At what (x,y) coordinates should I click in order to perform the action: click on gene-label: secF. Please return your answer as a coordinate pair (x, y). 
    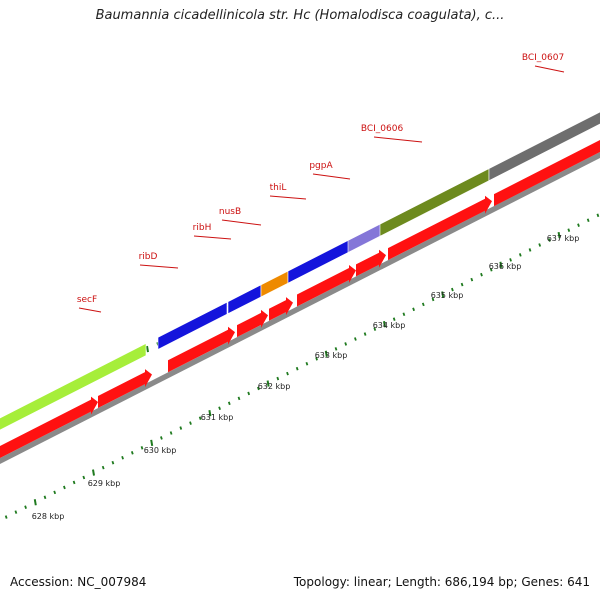
    Looking at the image, I should click on (87, 300).